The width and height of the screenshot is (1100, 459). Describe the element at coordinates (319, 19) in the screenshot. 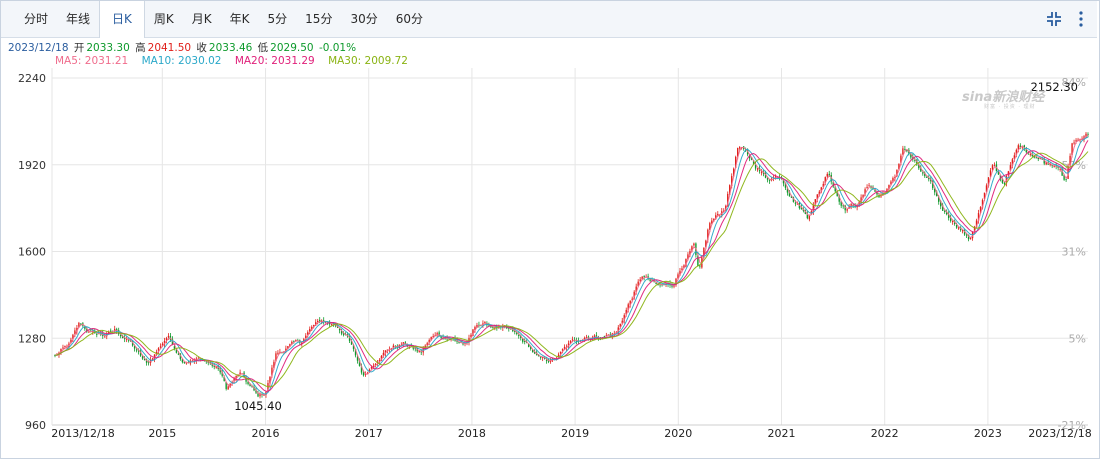

I see `tab-7: 15分` at that location.